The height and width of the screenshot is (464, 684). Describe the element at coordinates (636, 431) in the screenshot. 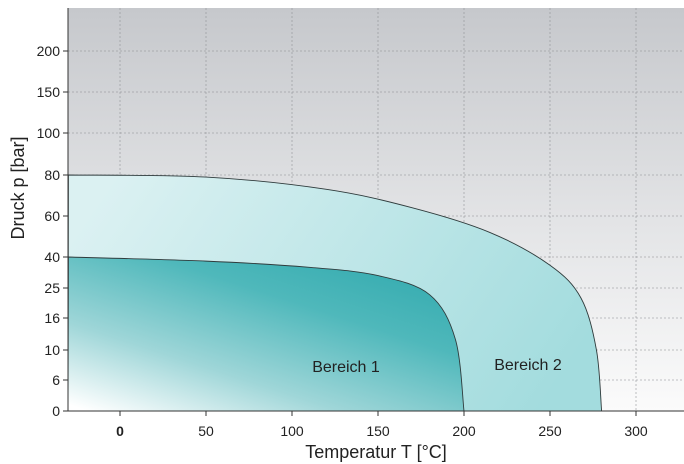

I see `x-tick-label: 300` at that location.